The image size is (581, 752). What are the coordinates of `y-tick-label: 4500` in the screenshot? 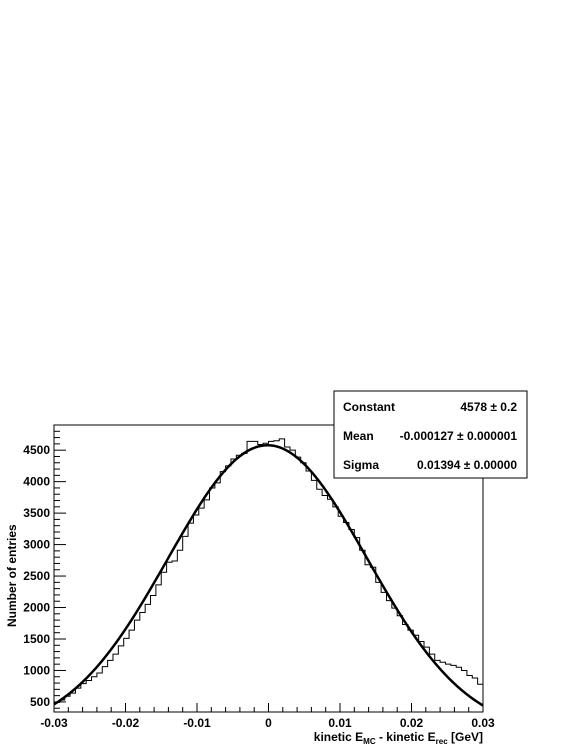 It's located at (36, 450).